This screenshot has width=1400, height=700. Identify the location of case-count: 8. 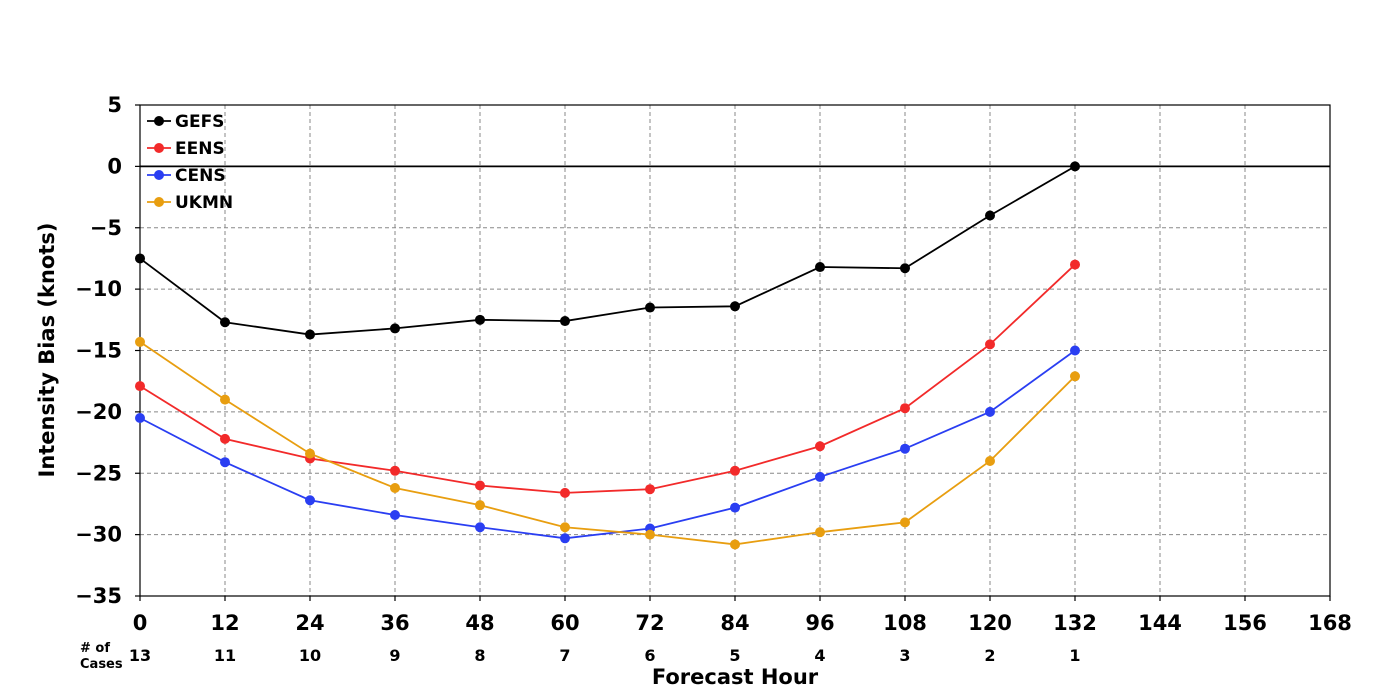
(479, 655).